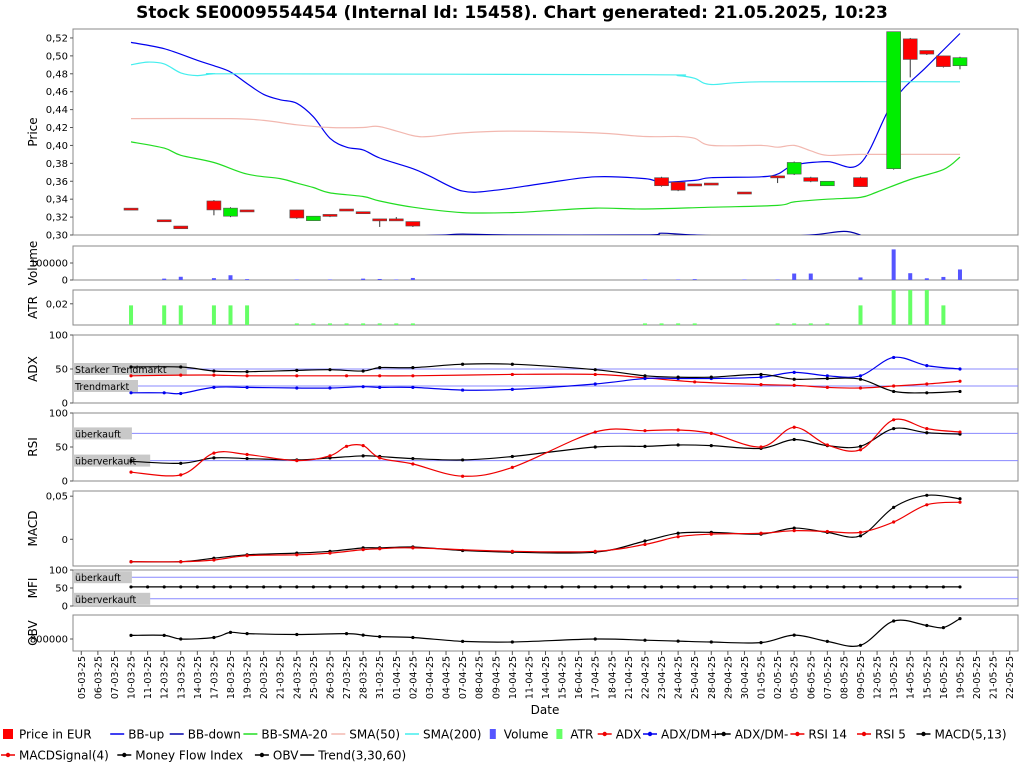 The height and width of the screenshot is (768, 1024). Describe the element at coordinates (374, 735) in the screenshot. I see `legend-label: SMA(50)` at that location.